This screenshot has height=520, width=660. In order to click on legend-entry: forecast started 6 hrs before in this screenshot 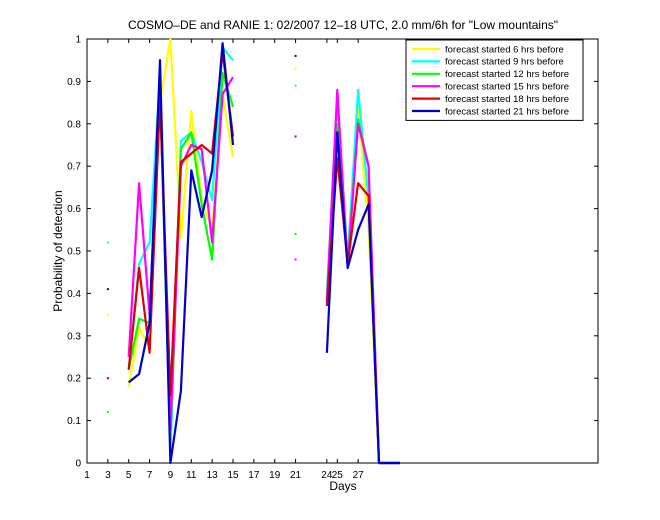, I will do `click(504, 49)`.